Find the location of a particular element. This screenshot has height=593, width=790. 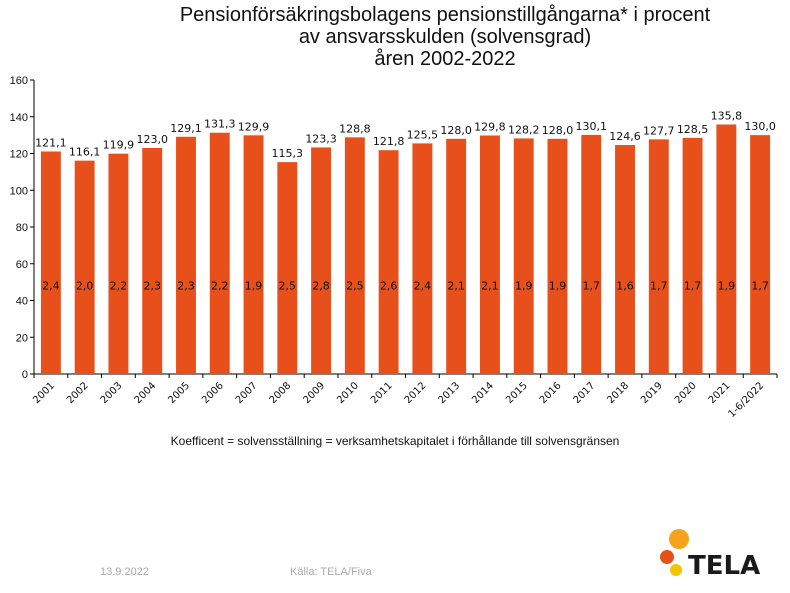

chart-title-line-2: av ansvarsskulden (solvensgrad) is located at coordinates (445, 37).